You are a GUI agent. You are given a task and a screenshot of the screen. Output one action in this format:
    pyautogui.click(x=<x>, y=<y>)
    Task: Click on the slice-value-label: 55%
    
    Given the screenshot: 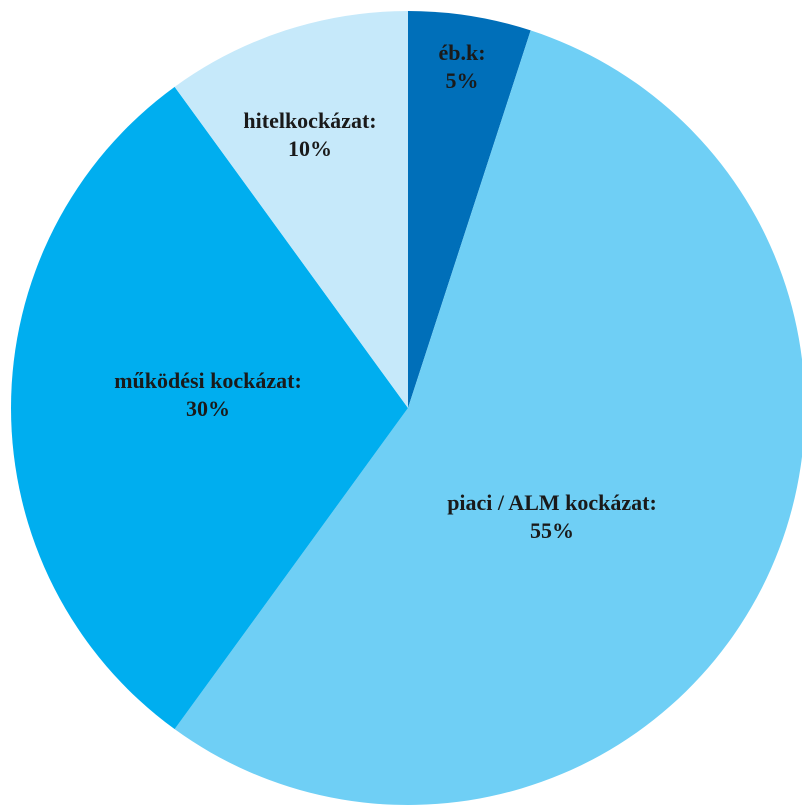 What is the action you would take?
    pyautogui.click(x=552, y=530)
    